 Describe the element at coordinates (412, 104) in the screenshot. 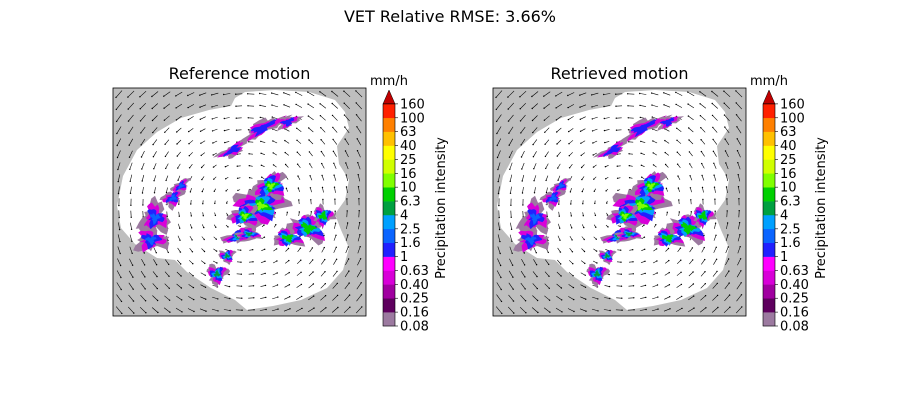

I see `colorbar-tick-label: 160` at that location.